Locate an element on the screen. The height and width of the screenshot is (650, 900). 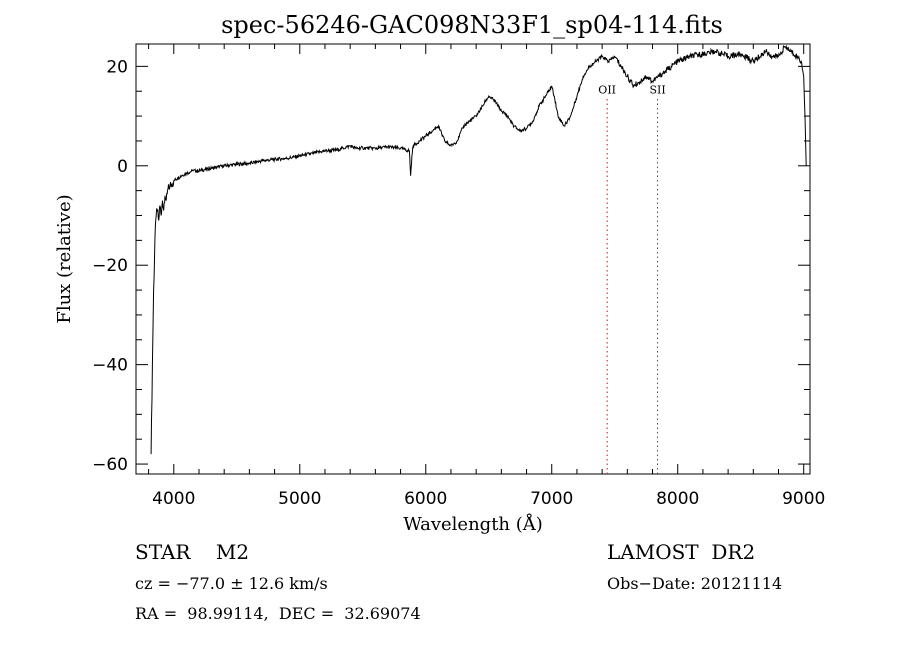
y-axis-label: Flux (relative) is located at coordinates (64, 258).